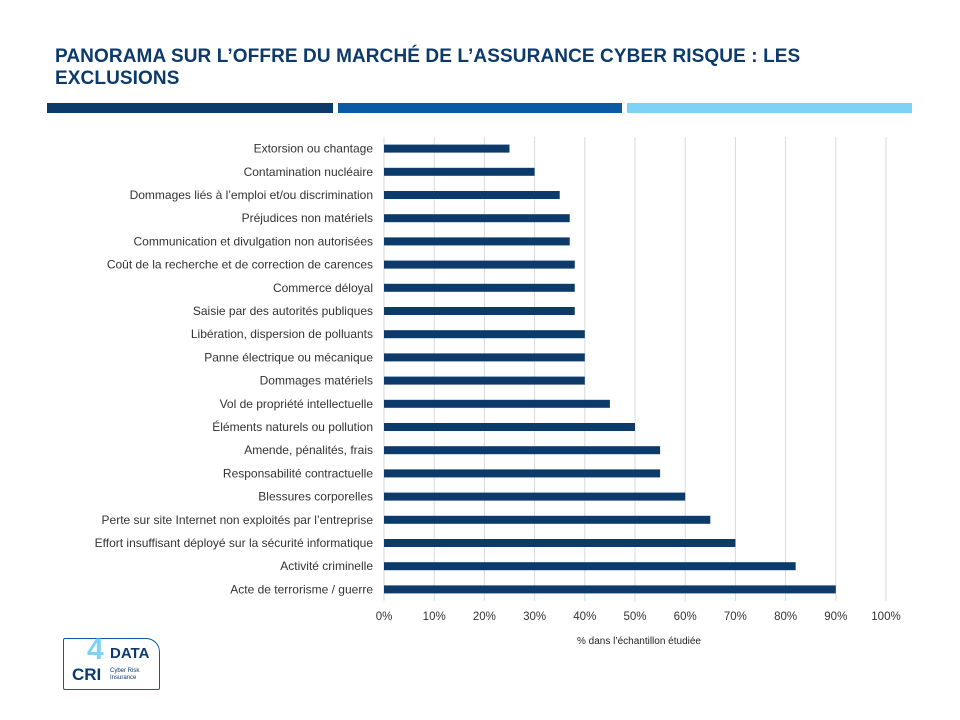 Image resolution: width=960 pixels, height=720 pixels. What do you see at coordinates (301, 589) in the screenshot?
I see `category-label: Acte de terrorisme / guerre` at bounding box center [301, 589].